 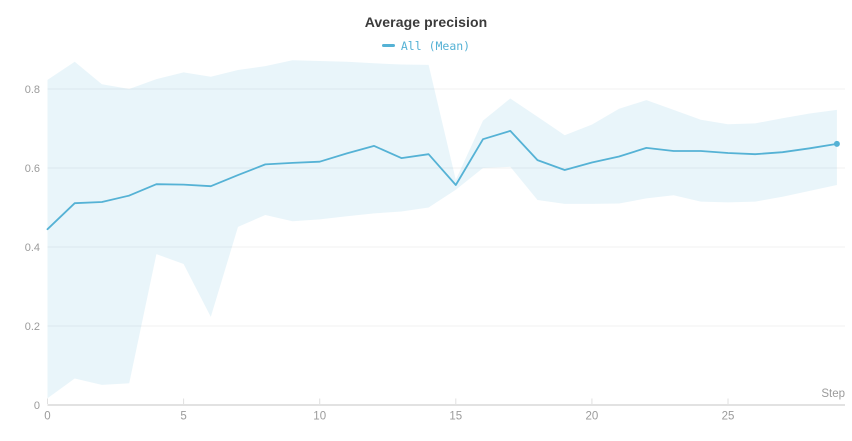 I want to click on legend-line-icon, so click(x=388, y=45).